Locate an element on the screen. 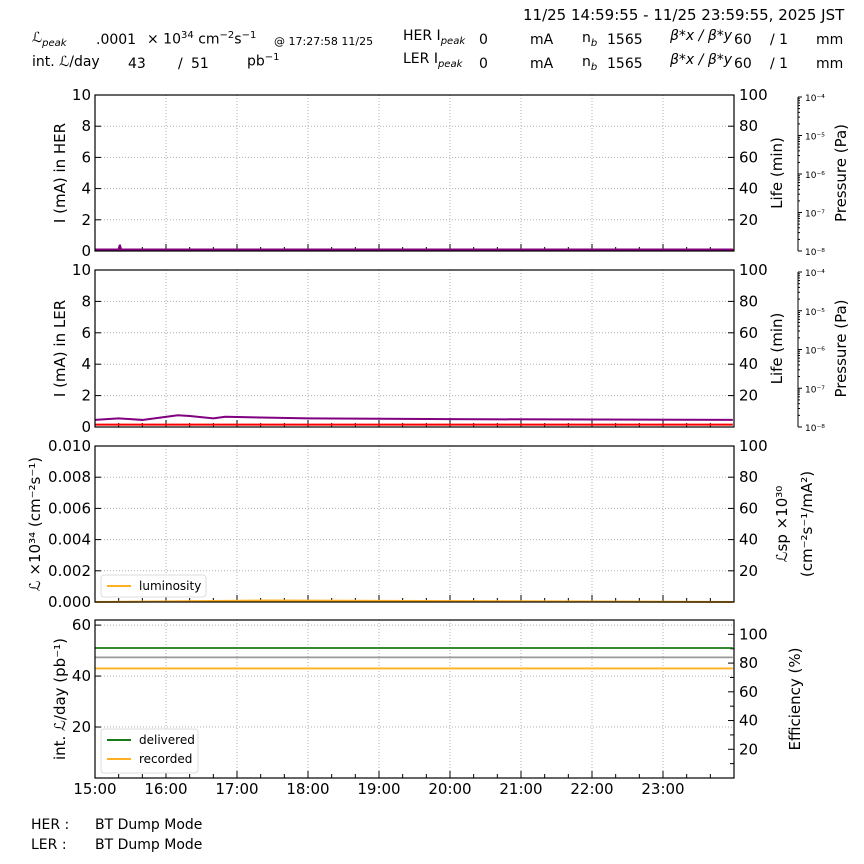 The image size is (864, 864). y-axis-label: ℒ ×10³⁴ (cm⁻²s⁻¹) is located at coordinates (35, 524).